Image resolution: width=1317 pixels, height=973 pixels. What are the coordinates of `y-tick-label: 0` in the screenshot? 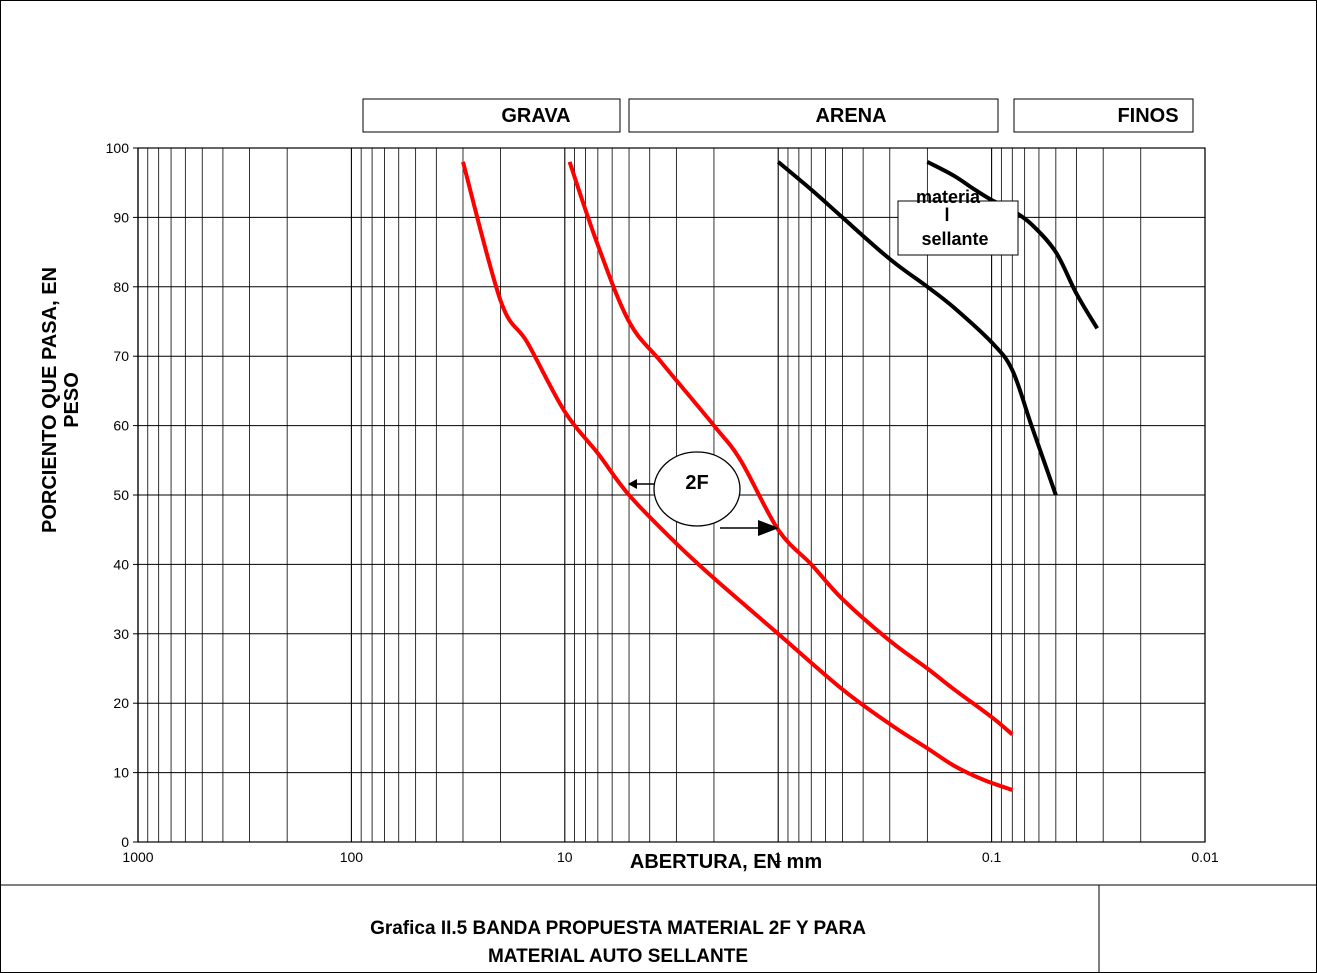 It's located at (125, 842).